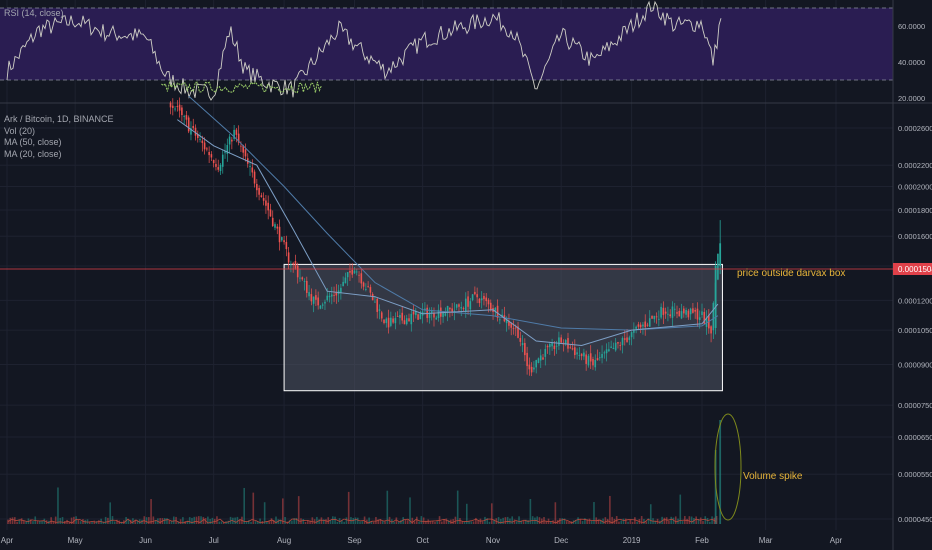  What do you see at coordinates (915, 364) in the screenshot?
I see `price-tick-label: 0.0000900` at bounding box center [915, 364].